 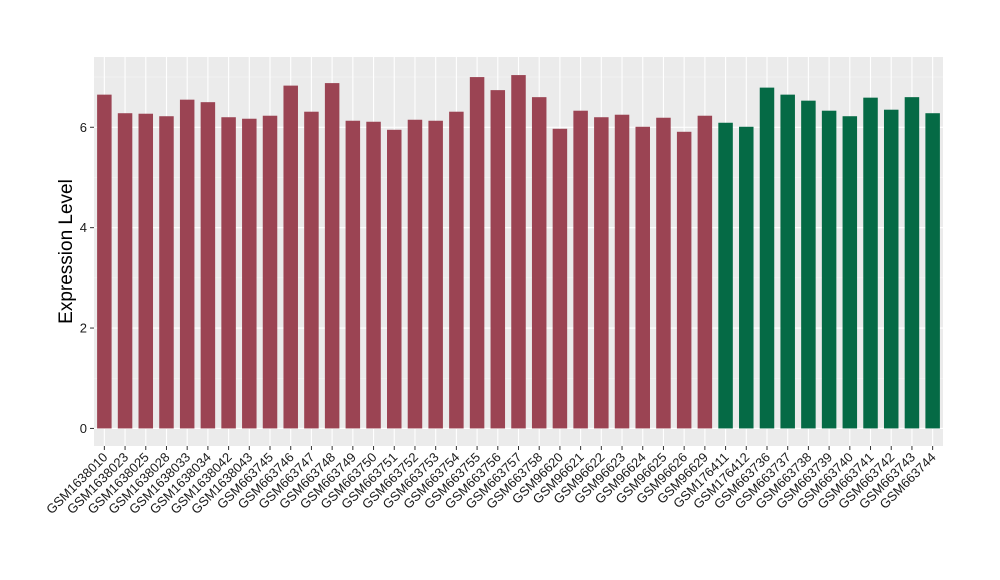 I want to click on bar-GSM1638025, so click(x=146, y=271).